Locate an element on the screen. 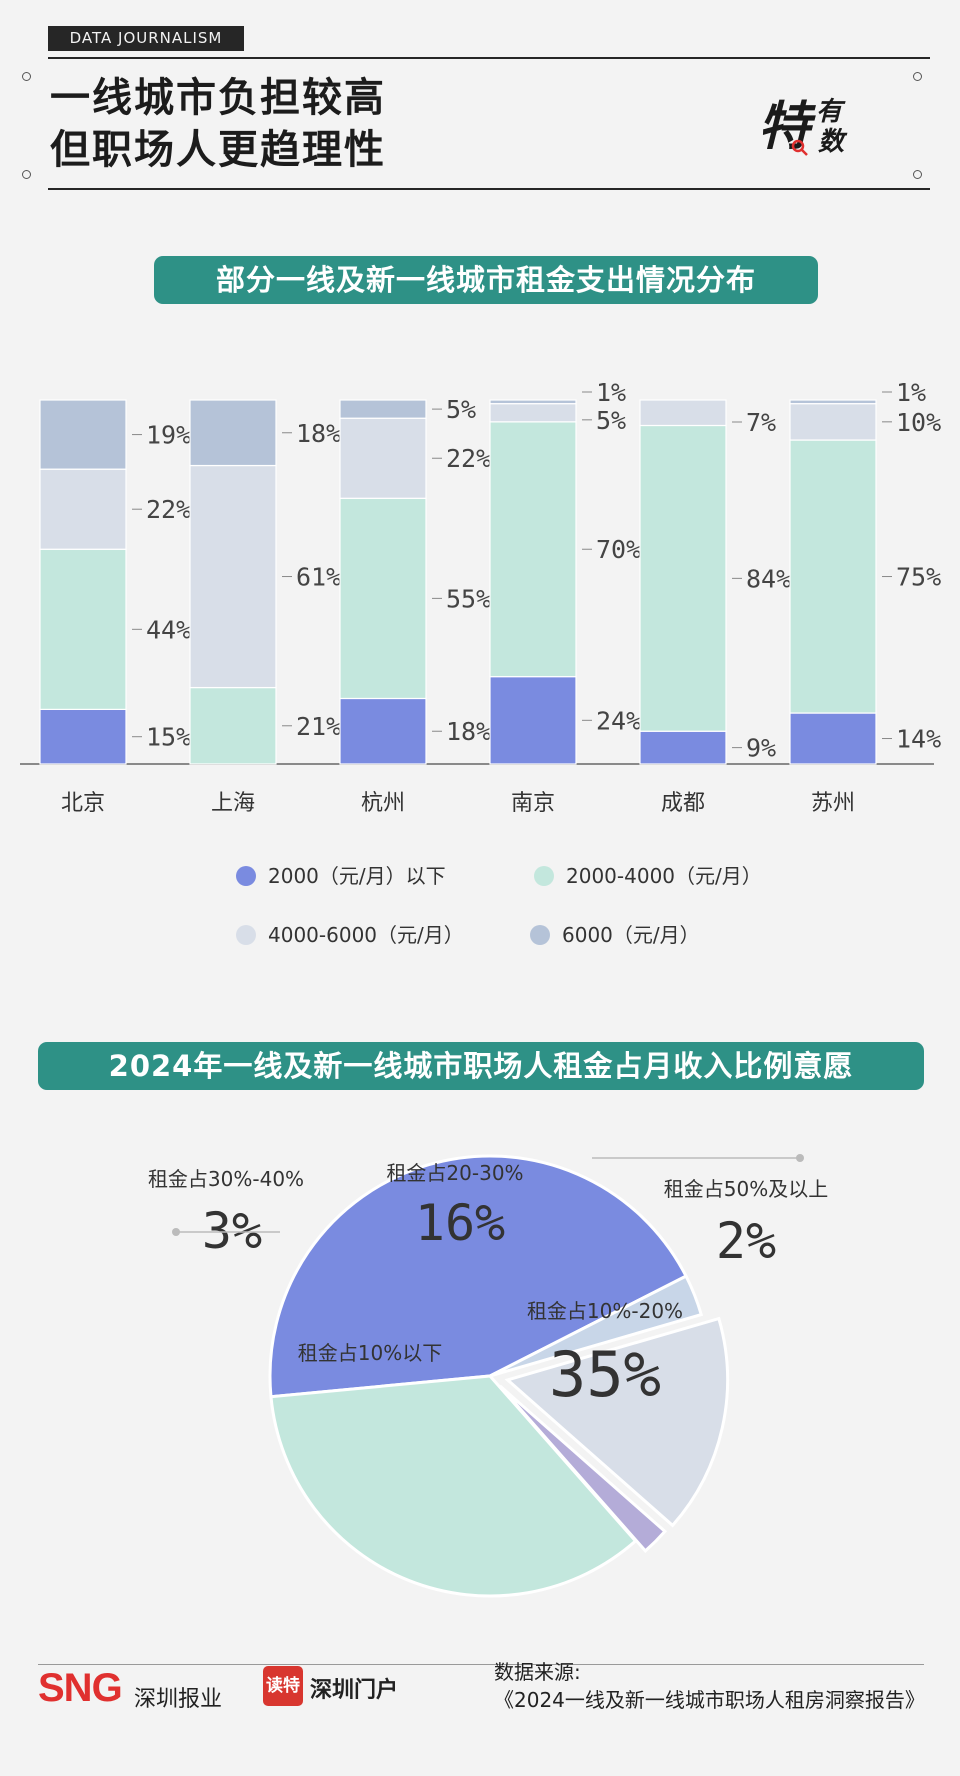 The image size is (960, 1776). legend-label-3: 4000-6000（元/月） is located at coordinates (366, 935).